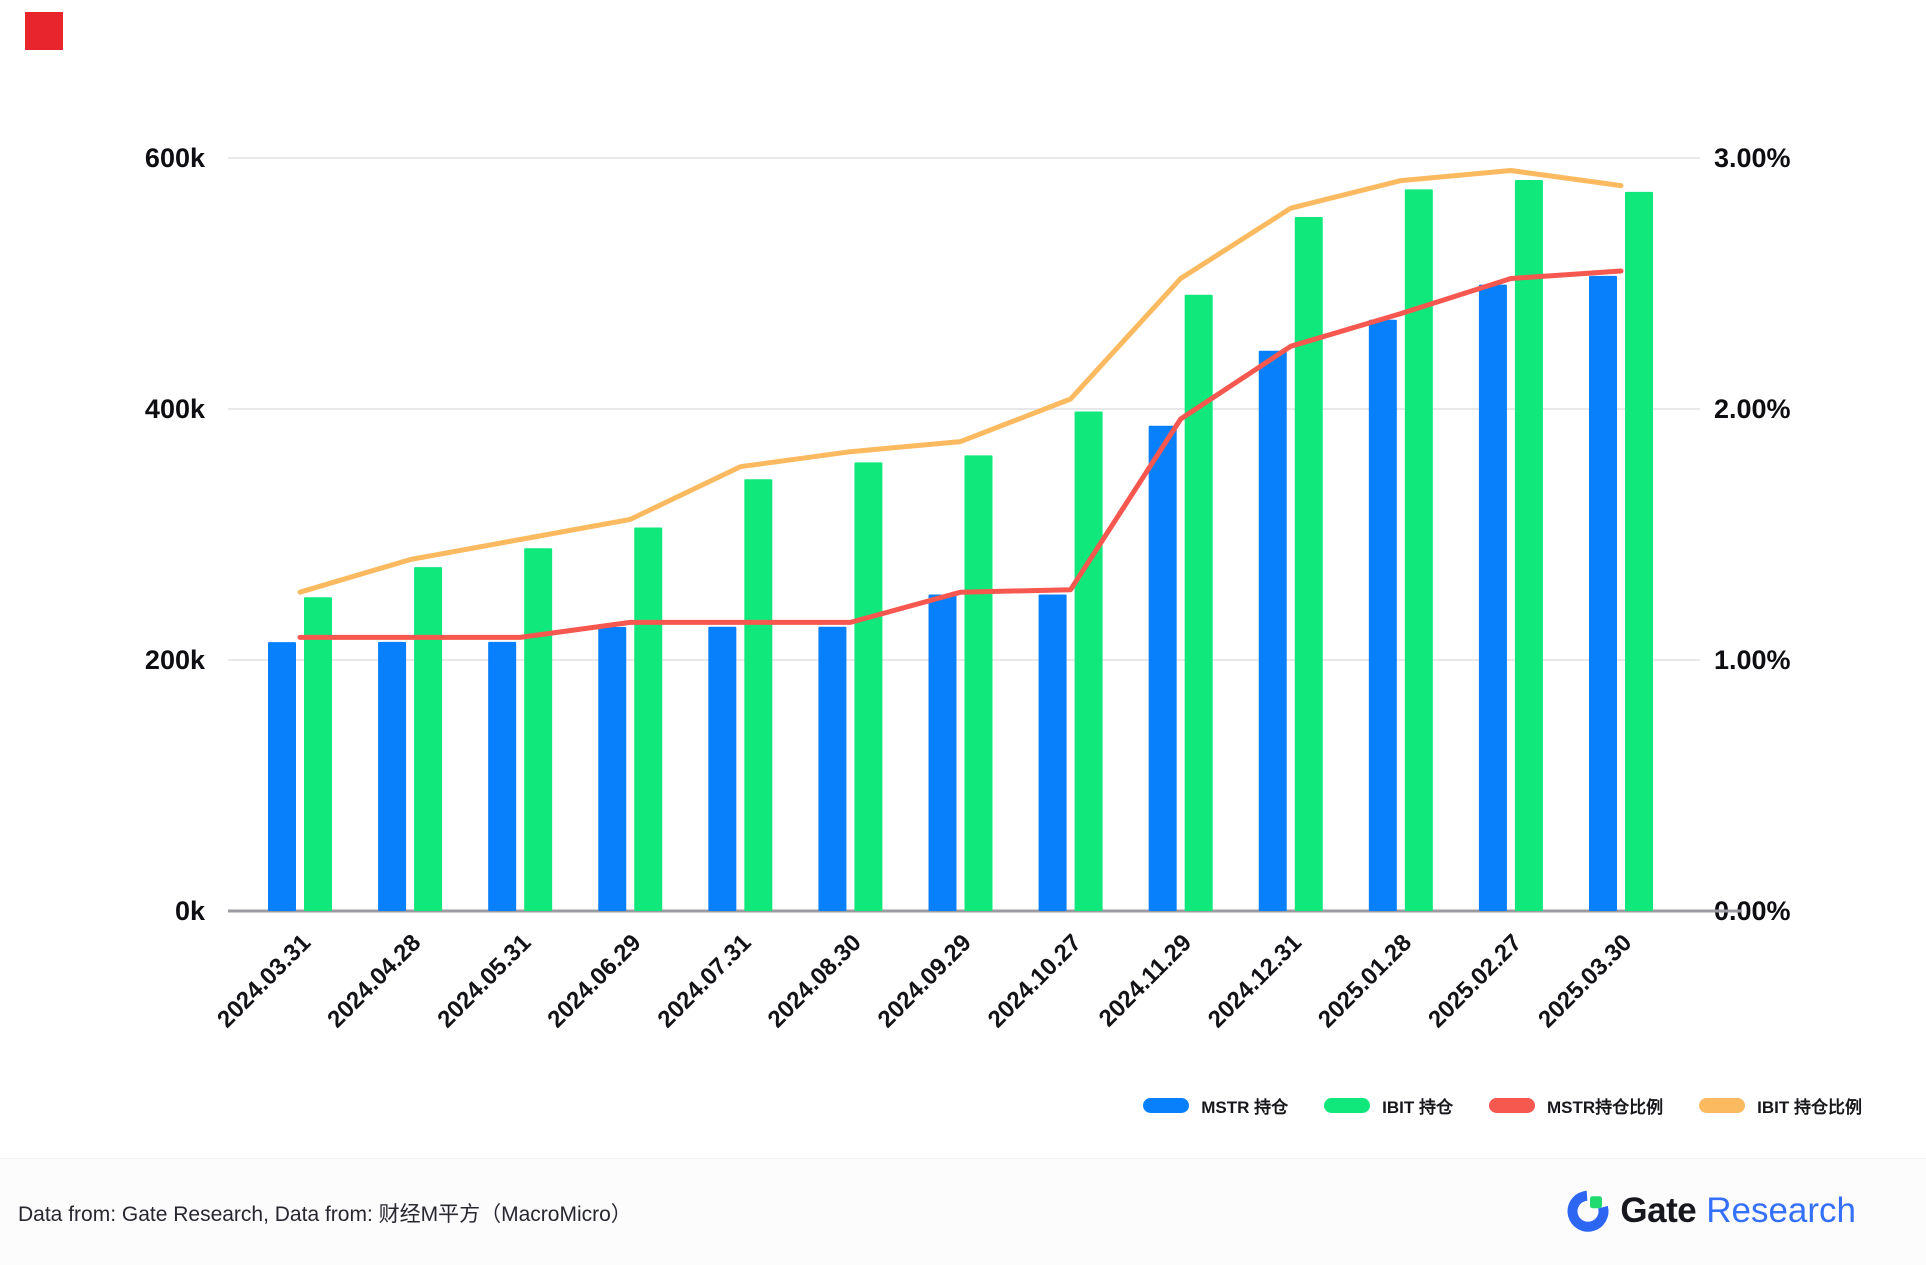 The width and height of the screenshot is (1926, 1265). I want to click on bar-mstr-2024.07.31, so click(722, 768).